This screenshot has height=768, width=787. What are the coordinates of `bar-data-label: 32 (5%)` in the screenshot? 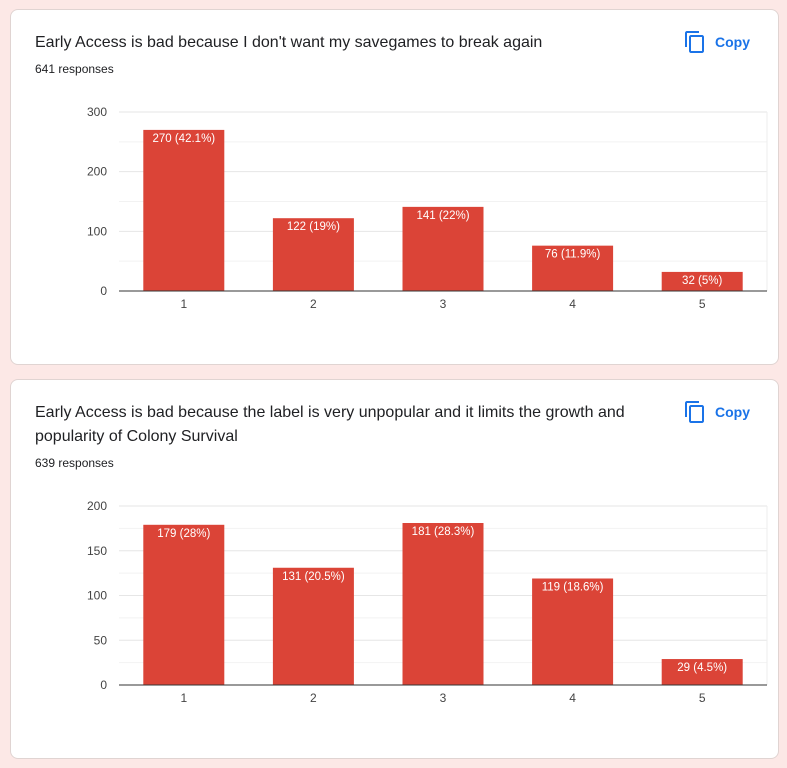 It's located at (702, 281).